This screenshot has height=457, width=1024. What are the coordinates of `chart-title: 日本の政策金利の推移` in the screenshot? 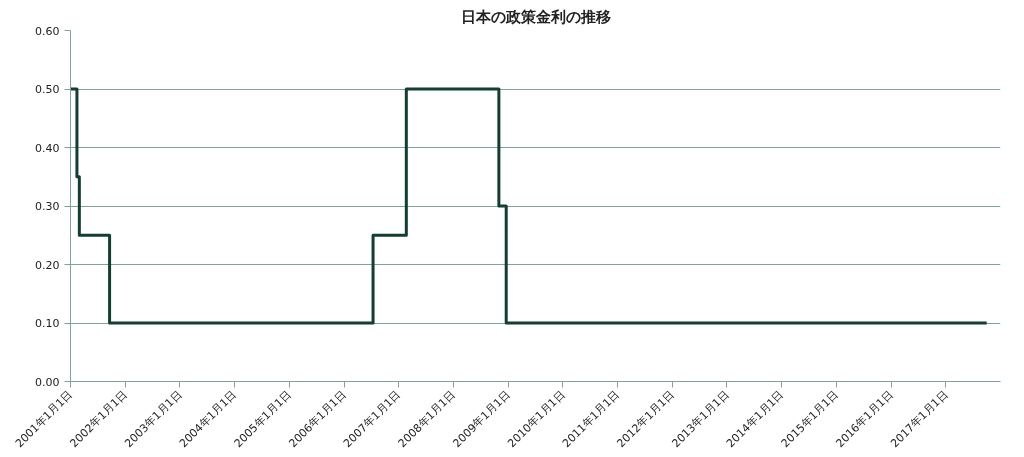 It's located at (535, 16).